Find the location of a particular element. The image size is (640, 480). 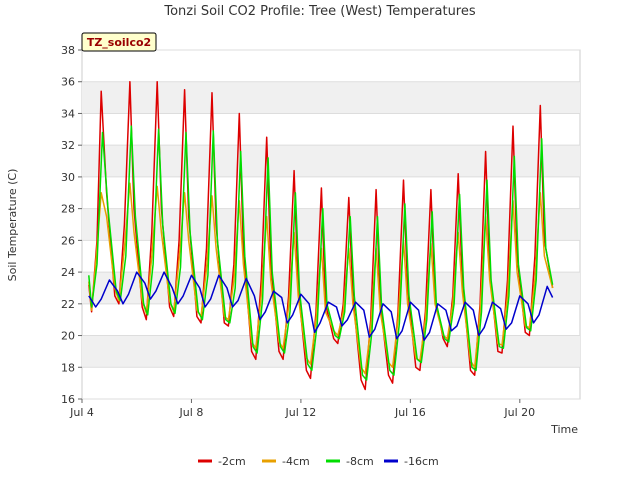

x-axis: Jul 4 Jul 8 Jul 12 Jul 16 Jul 20 is located at coordinates (302, 409).